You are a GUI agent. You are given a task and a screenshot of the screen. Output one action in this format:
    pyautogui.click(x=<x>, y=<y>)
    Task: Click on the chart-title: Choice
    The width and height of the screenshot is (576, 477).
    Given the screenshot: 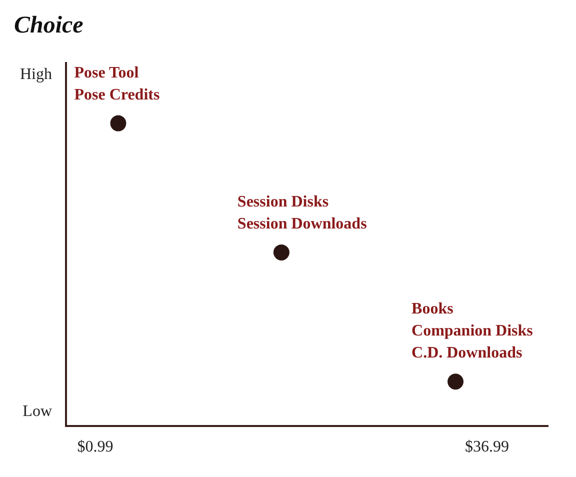 What is the action you would take?
    pyautogui.click(x=49, y=25)
    